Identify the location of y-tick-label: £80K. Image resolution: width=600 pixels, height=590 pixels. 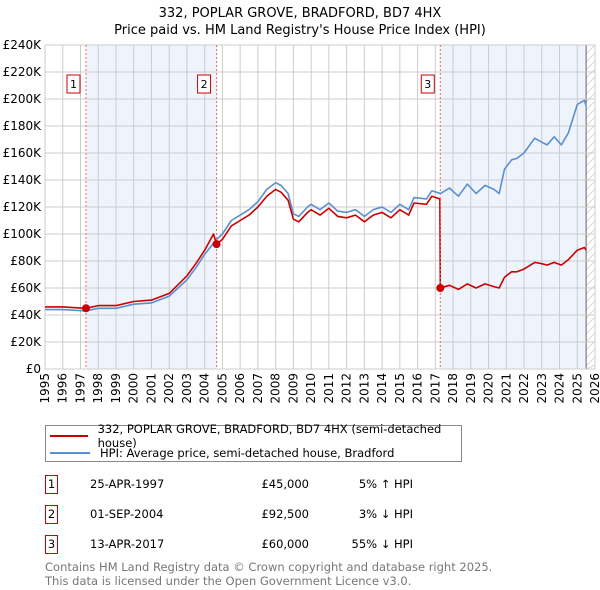
(26, 261).